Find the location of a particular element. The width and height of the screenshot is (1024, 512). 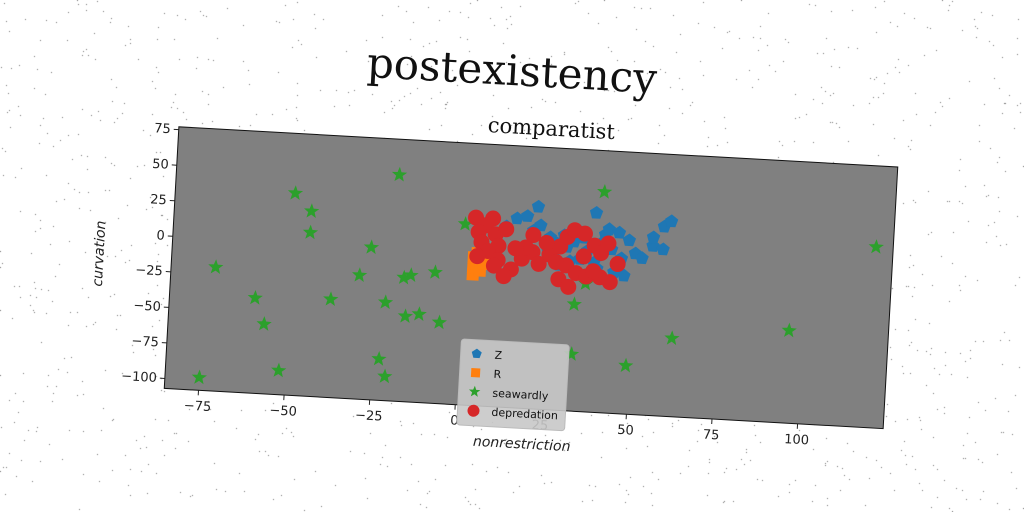

y-tick-label: 75 is located at coordinates (162, 129).